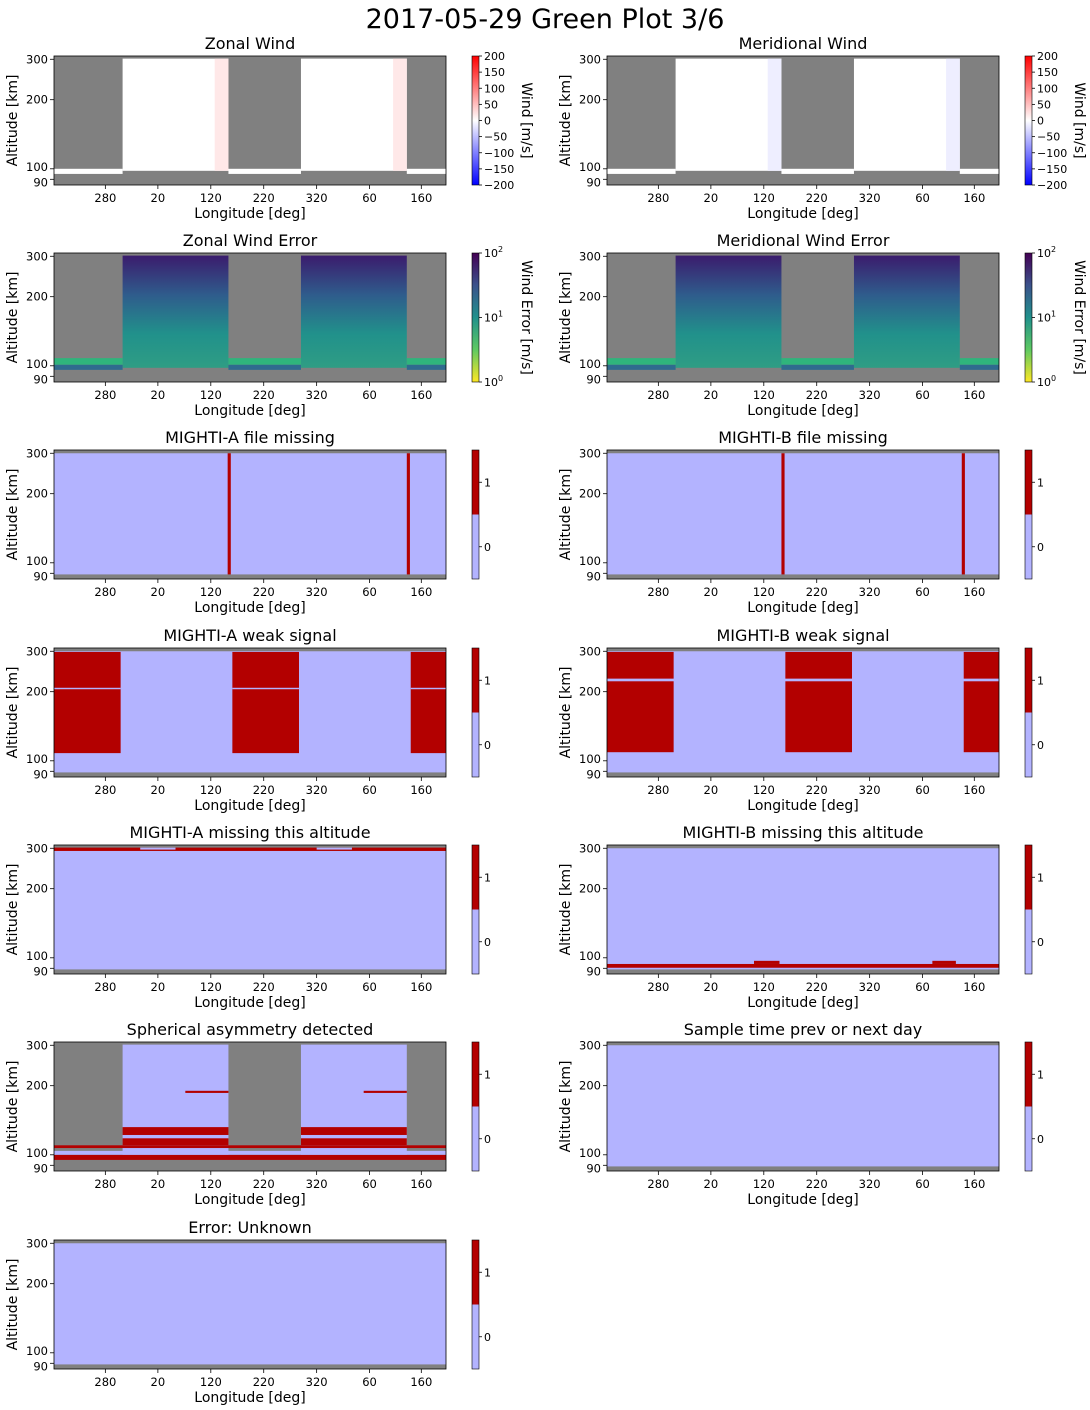 This screenshot has width=1090, height=1410. I want to click on colorbar-tick-label: 10¹, so click(1046, 317).